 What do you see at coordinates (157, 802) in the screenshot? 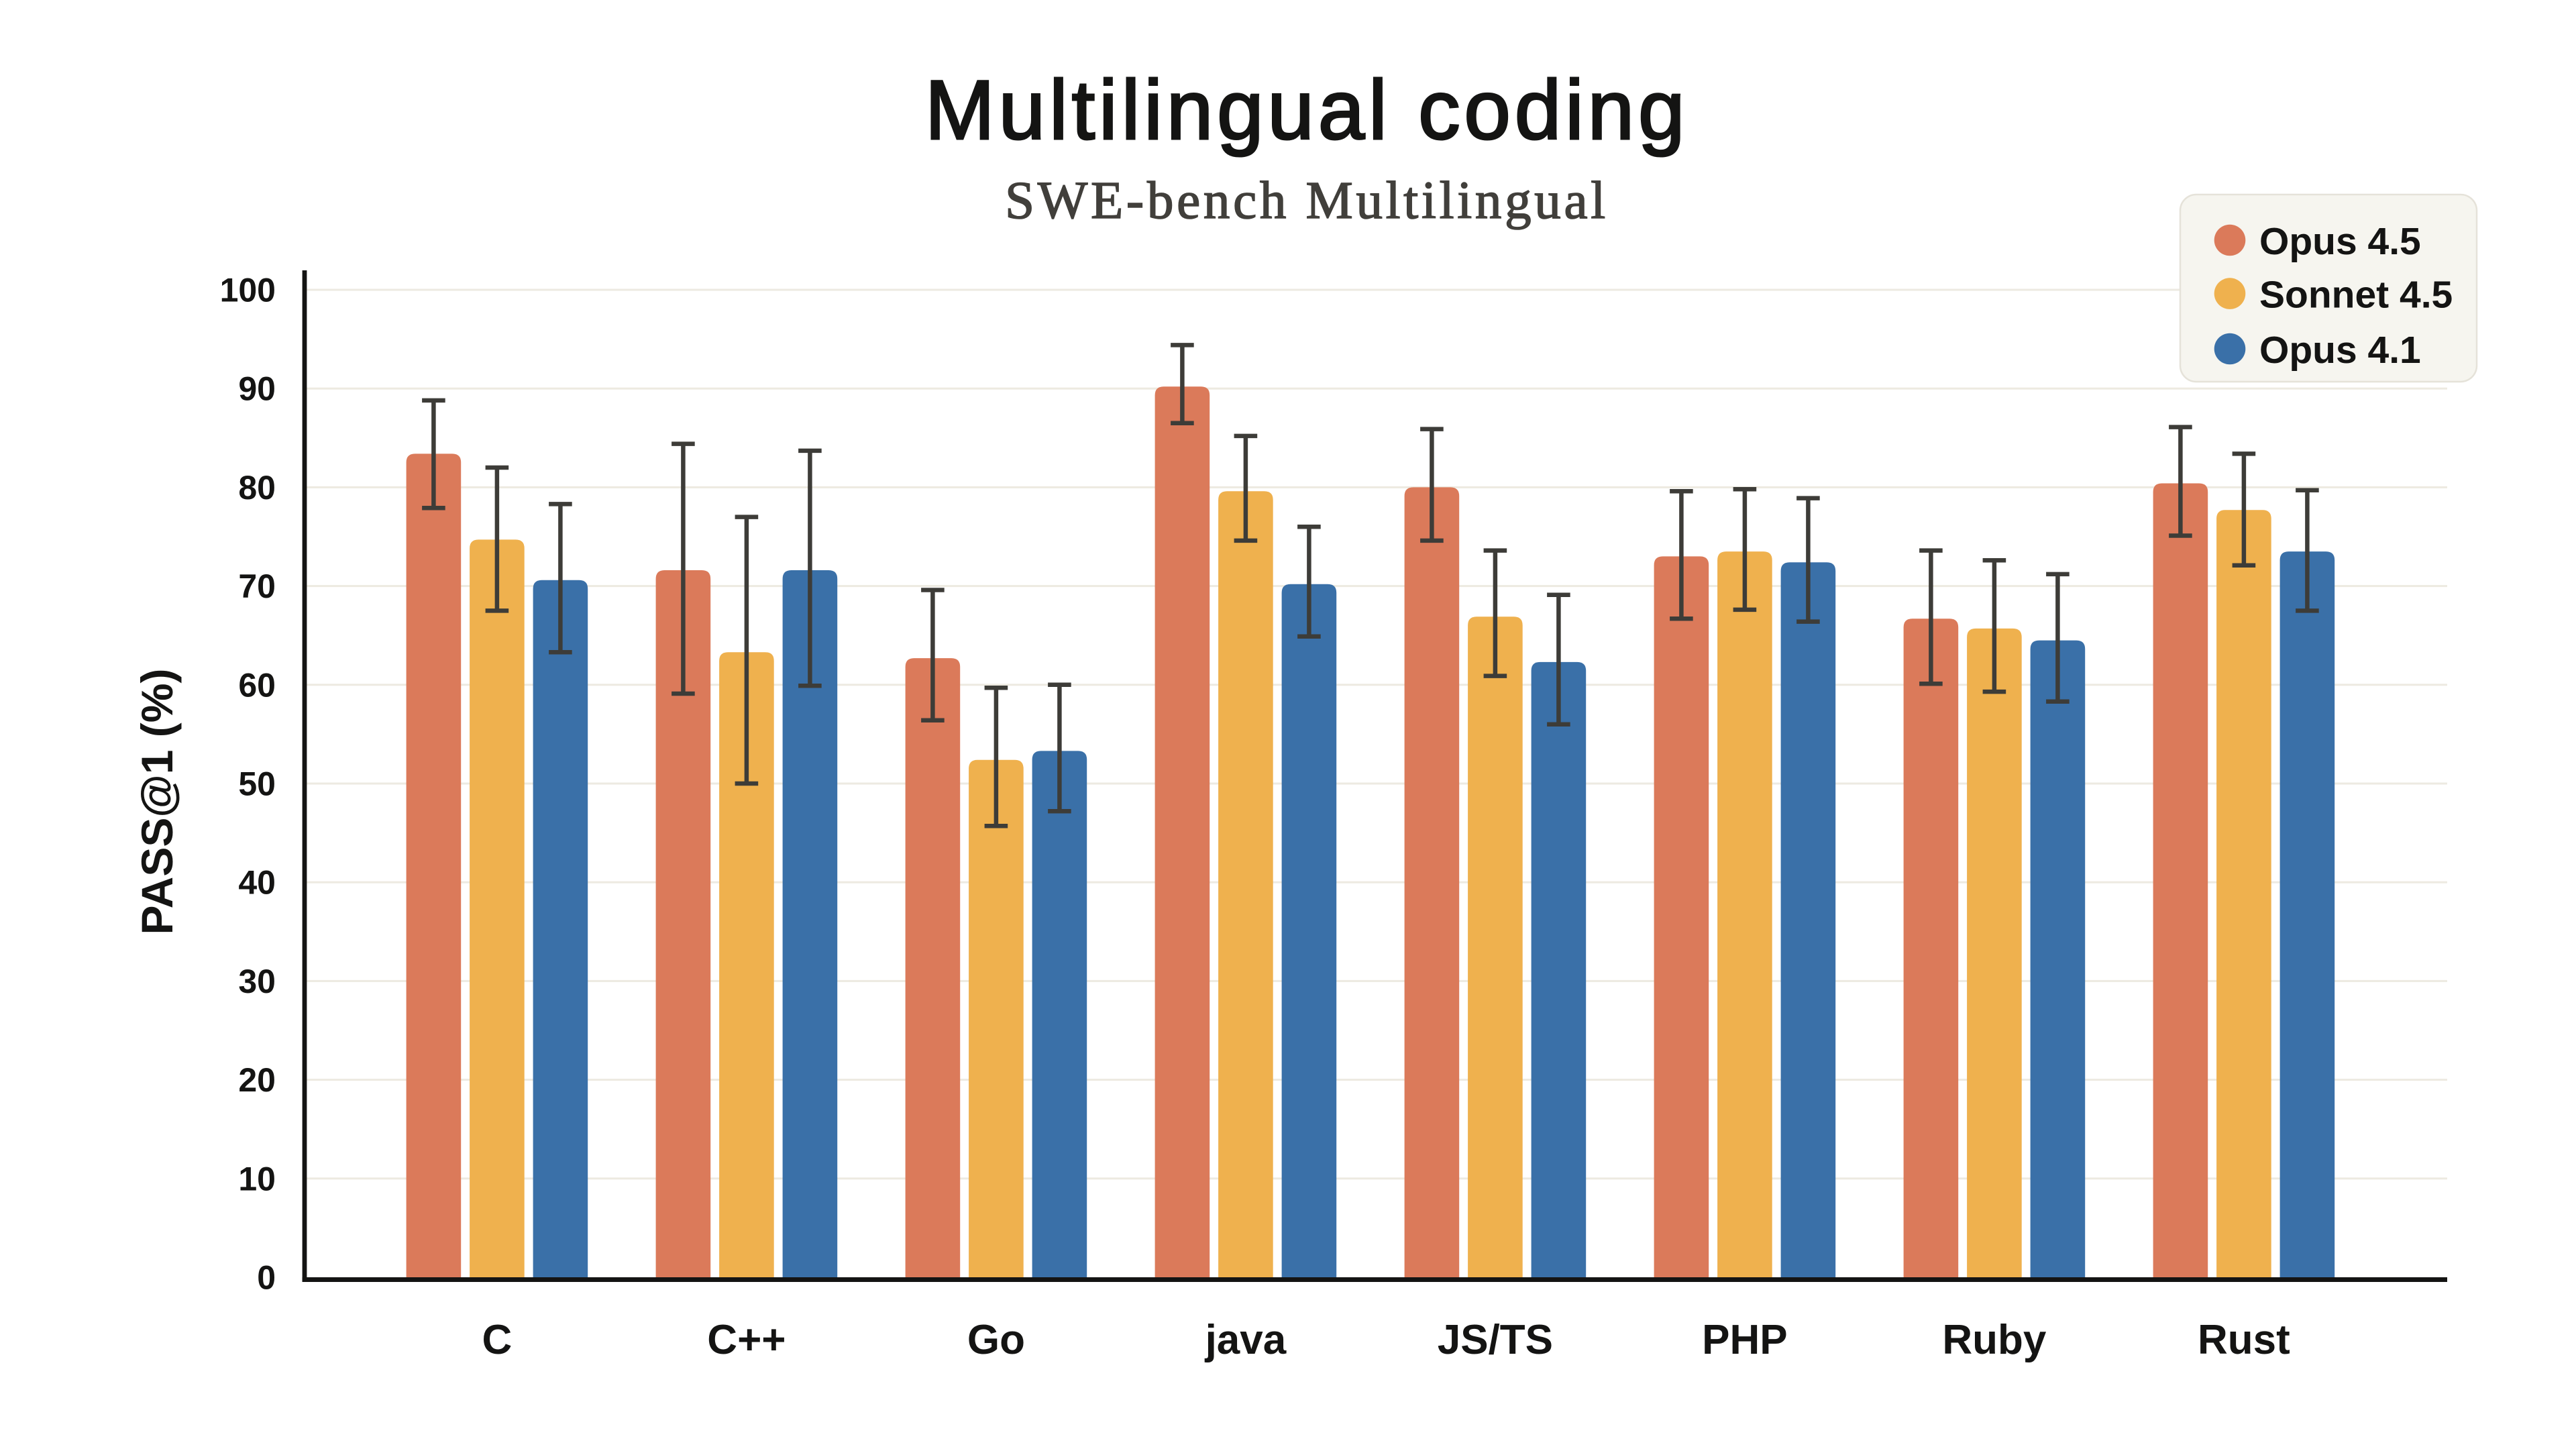
I see `svg-text: PASS@1 (%)` at bounding box center [157, 802].